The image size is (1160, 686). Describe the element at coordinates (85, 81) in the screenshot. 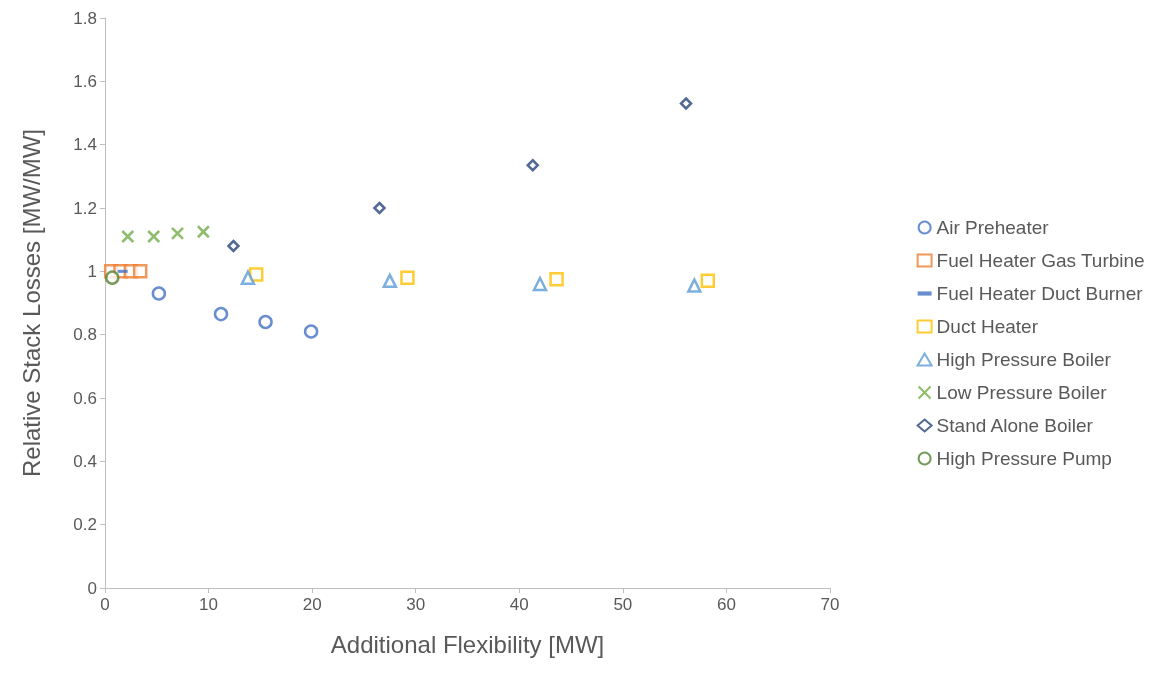

I see `y-tick-label: 1.6` at that location.